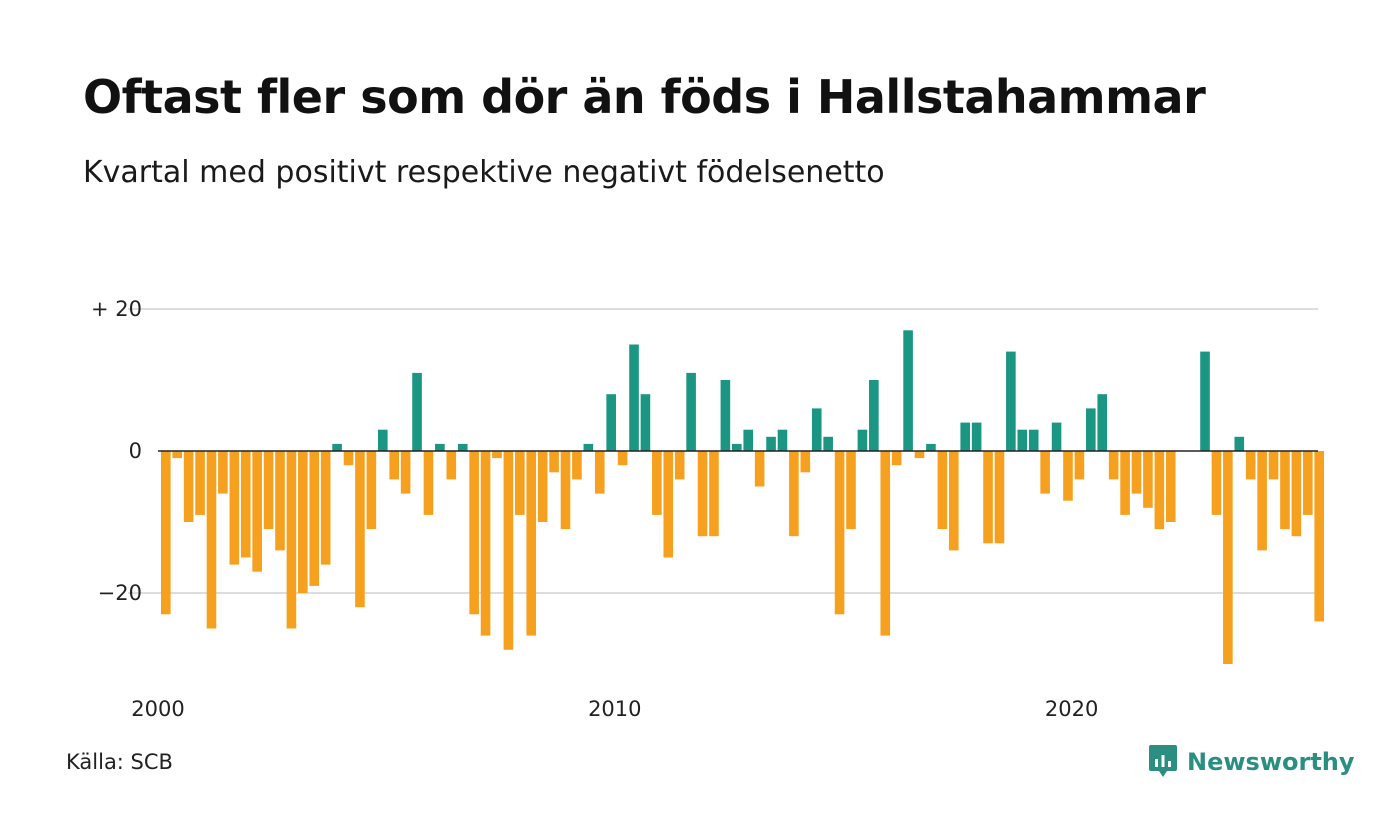 The height and width of the screenshot is (840, 1400). Describe the element at coordinates (116, 309) in the screenshot. I see `y-tick-label: + 20` at that location.